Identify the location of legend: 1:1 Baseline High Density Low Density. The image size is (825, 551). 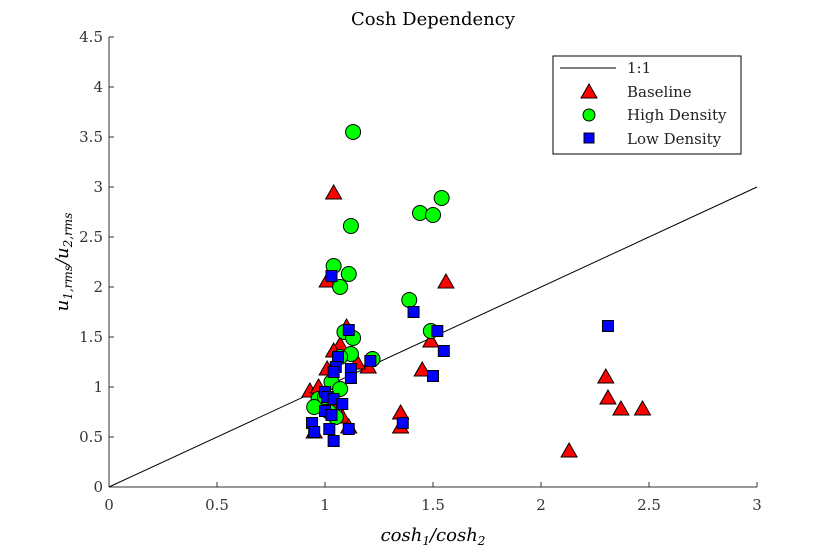
(647, 105).